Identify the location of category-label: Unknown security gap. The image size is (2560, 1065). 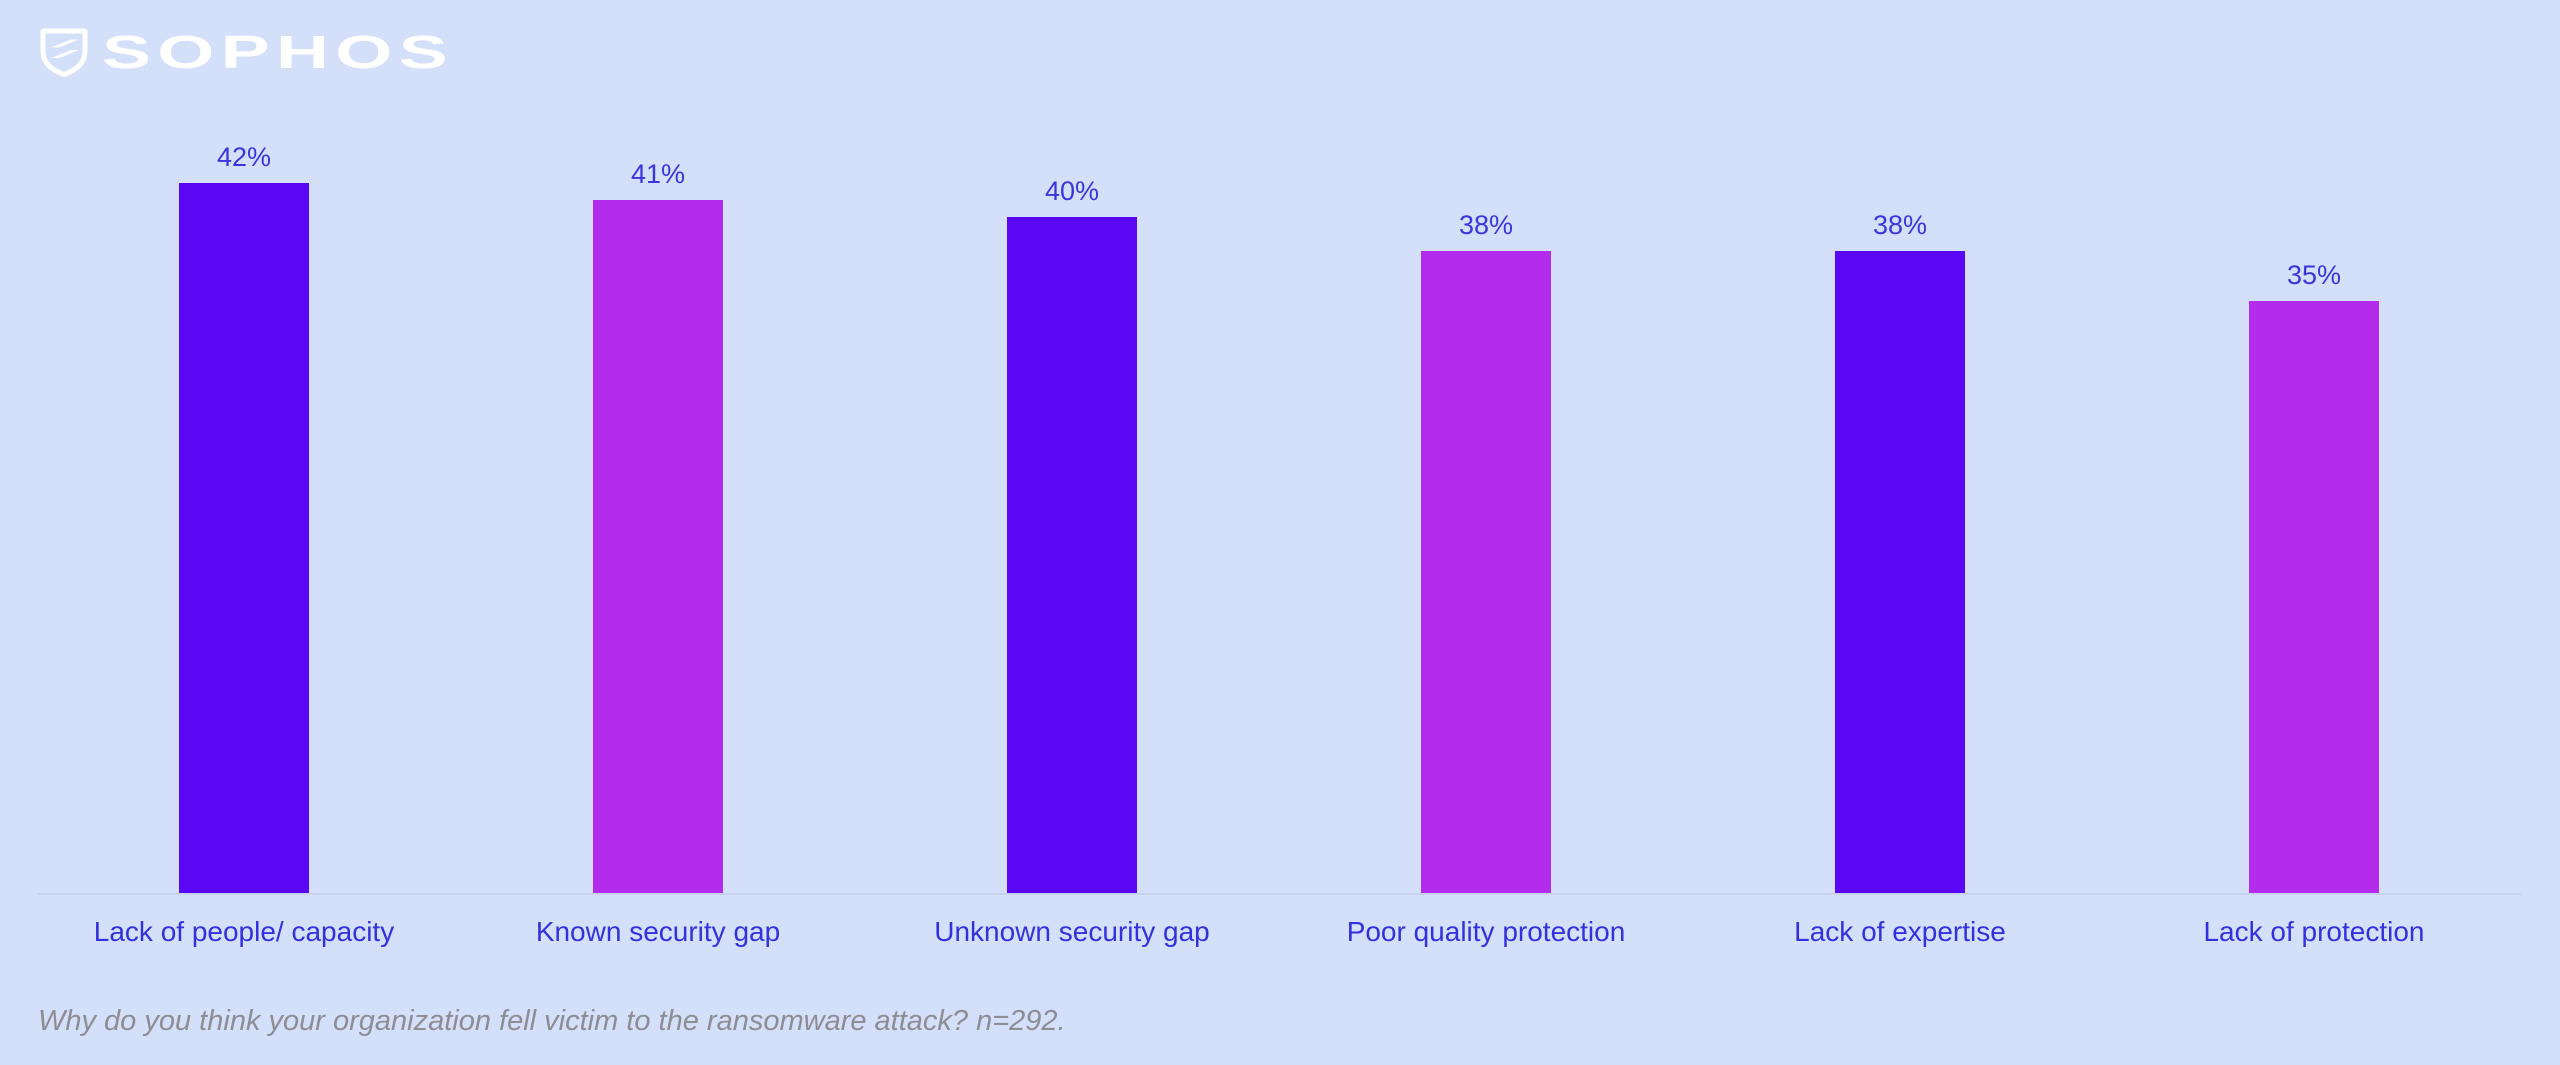
(1072, 931).